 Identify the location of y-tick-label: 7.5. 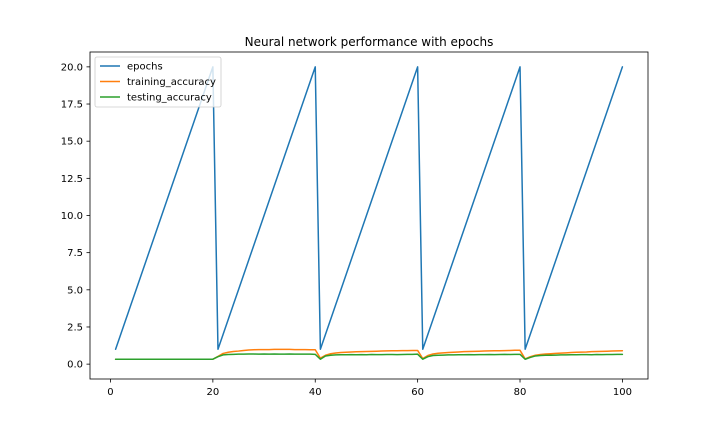
(75, 253).